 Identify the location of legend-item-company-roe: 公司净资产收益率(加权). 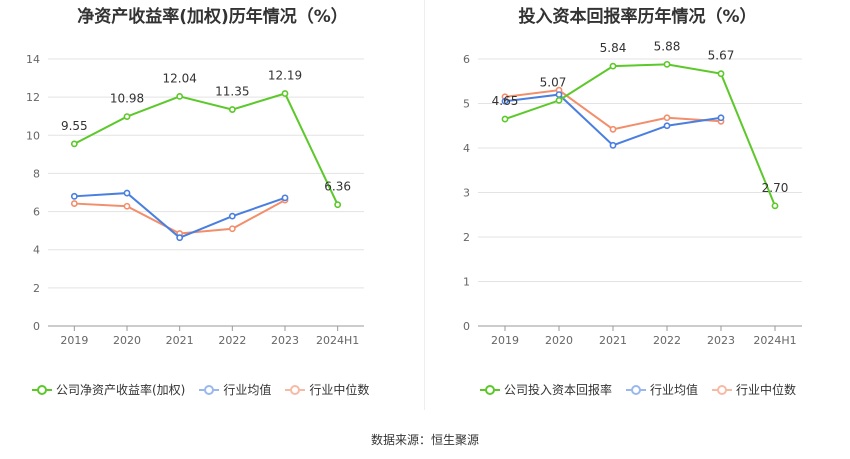
(108, 389).